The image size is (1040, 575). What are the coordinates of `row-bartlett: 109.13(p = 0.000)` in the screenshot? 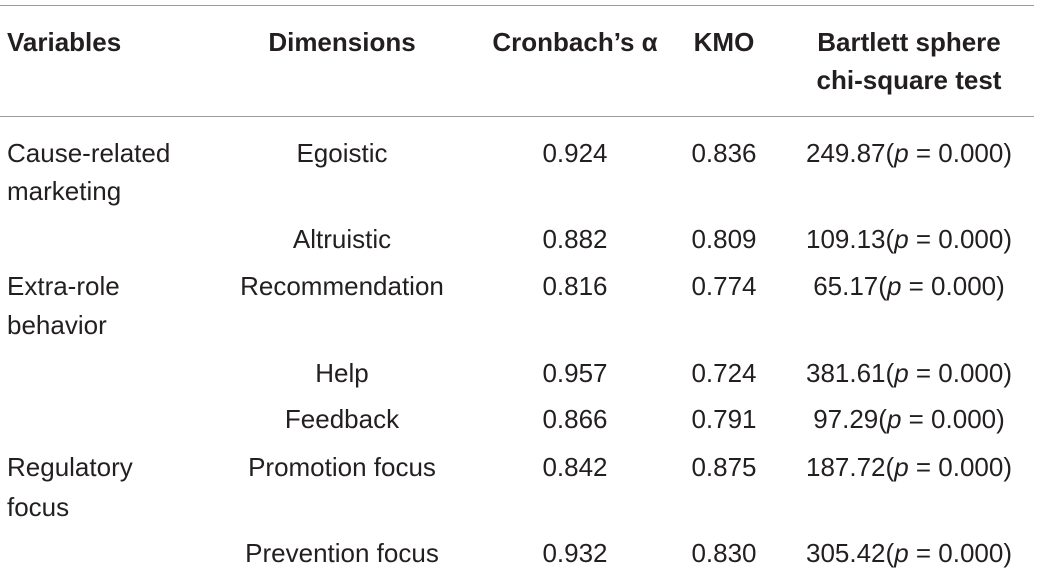 It's located at (909, 239).